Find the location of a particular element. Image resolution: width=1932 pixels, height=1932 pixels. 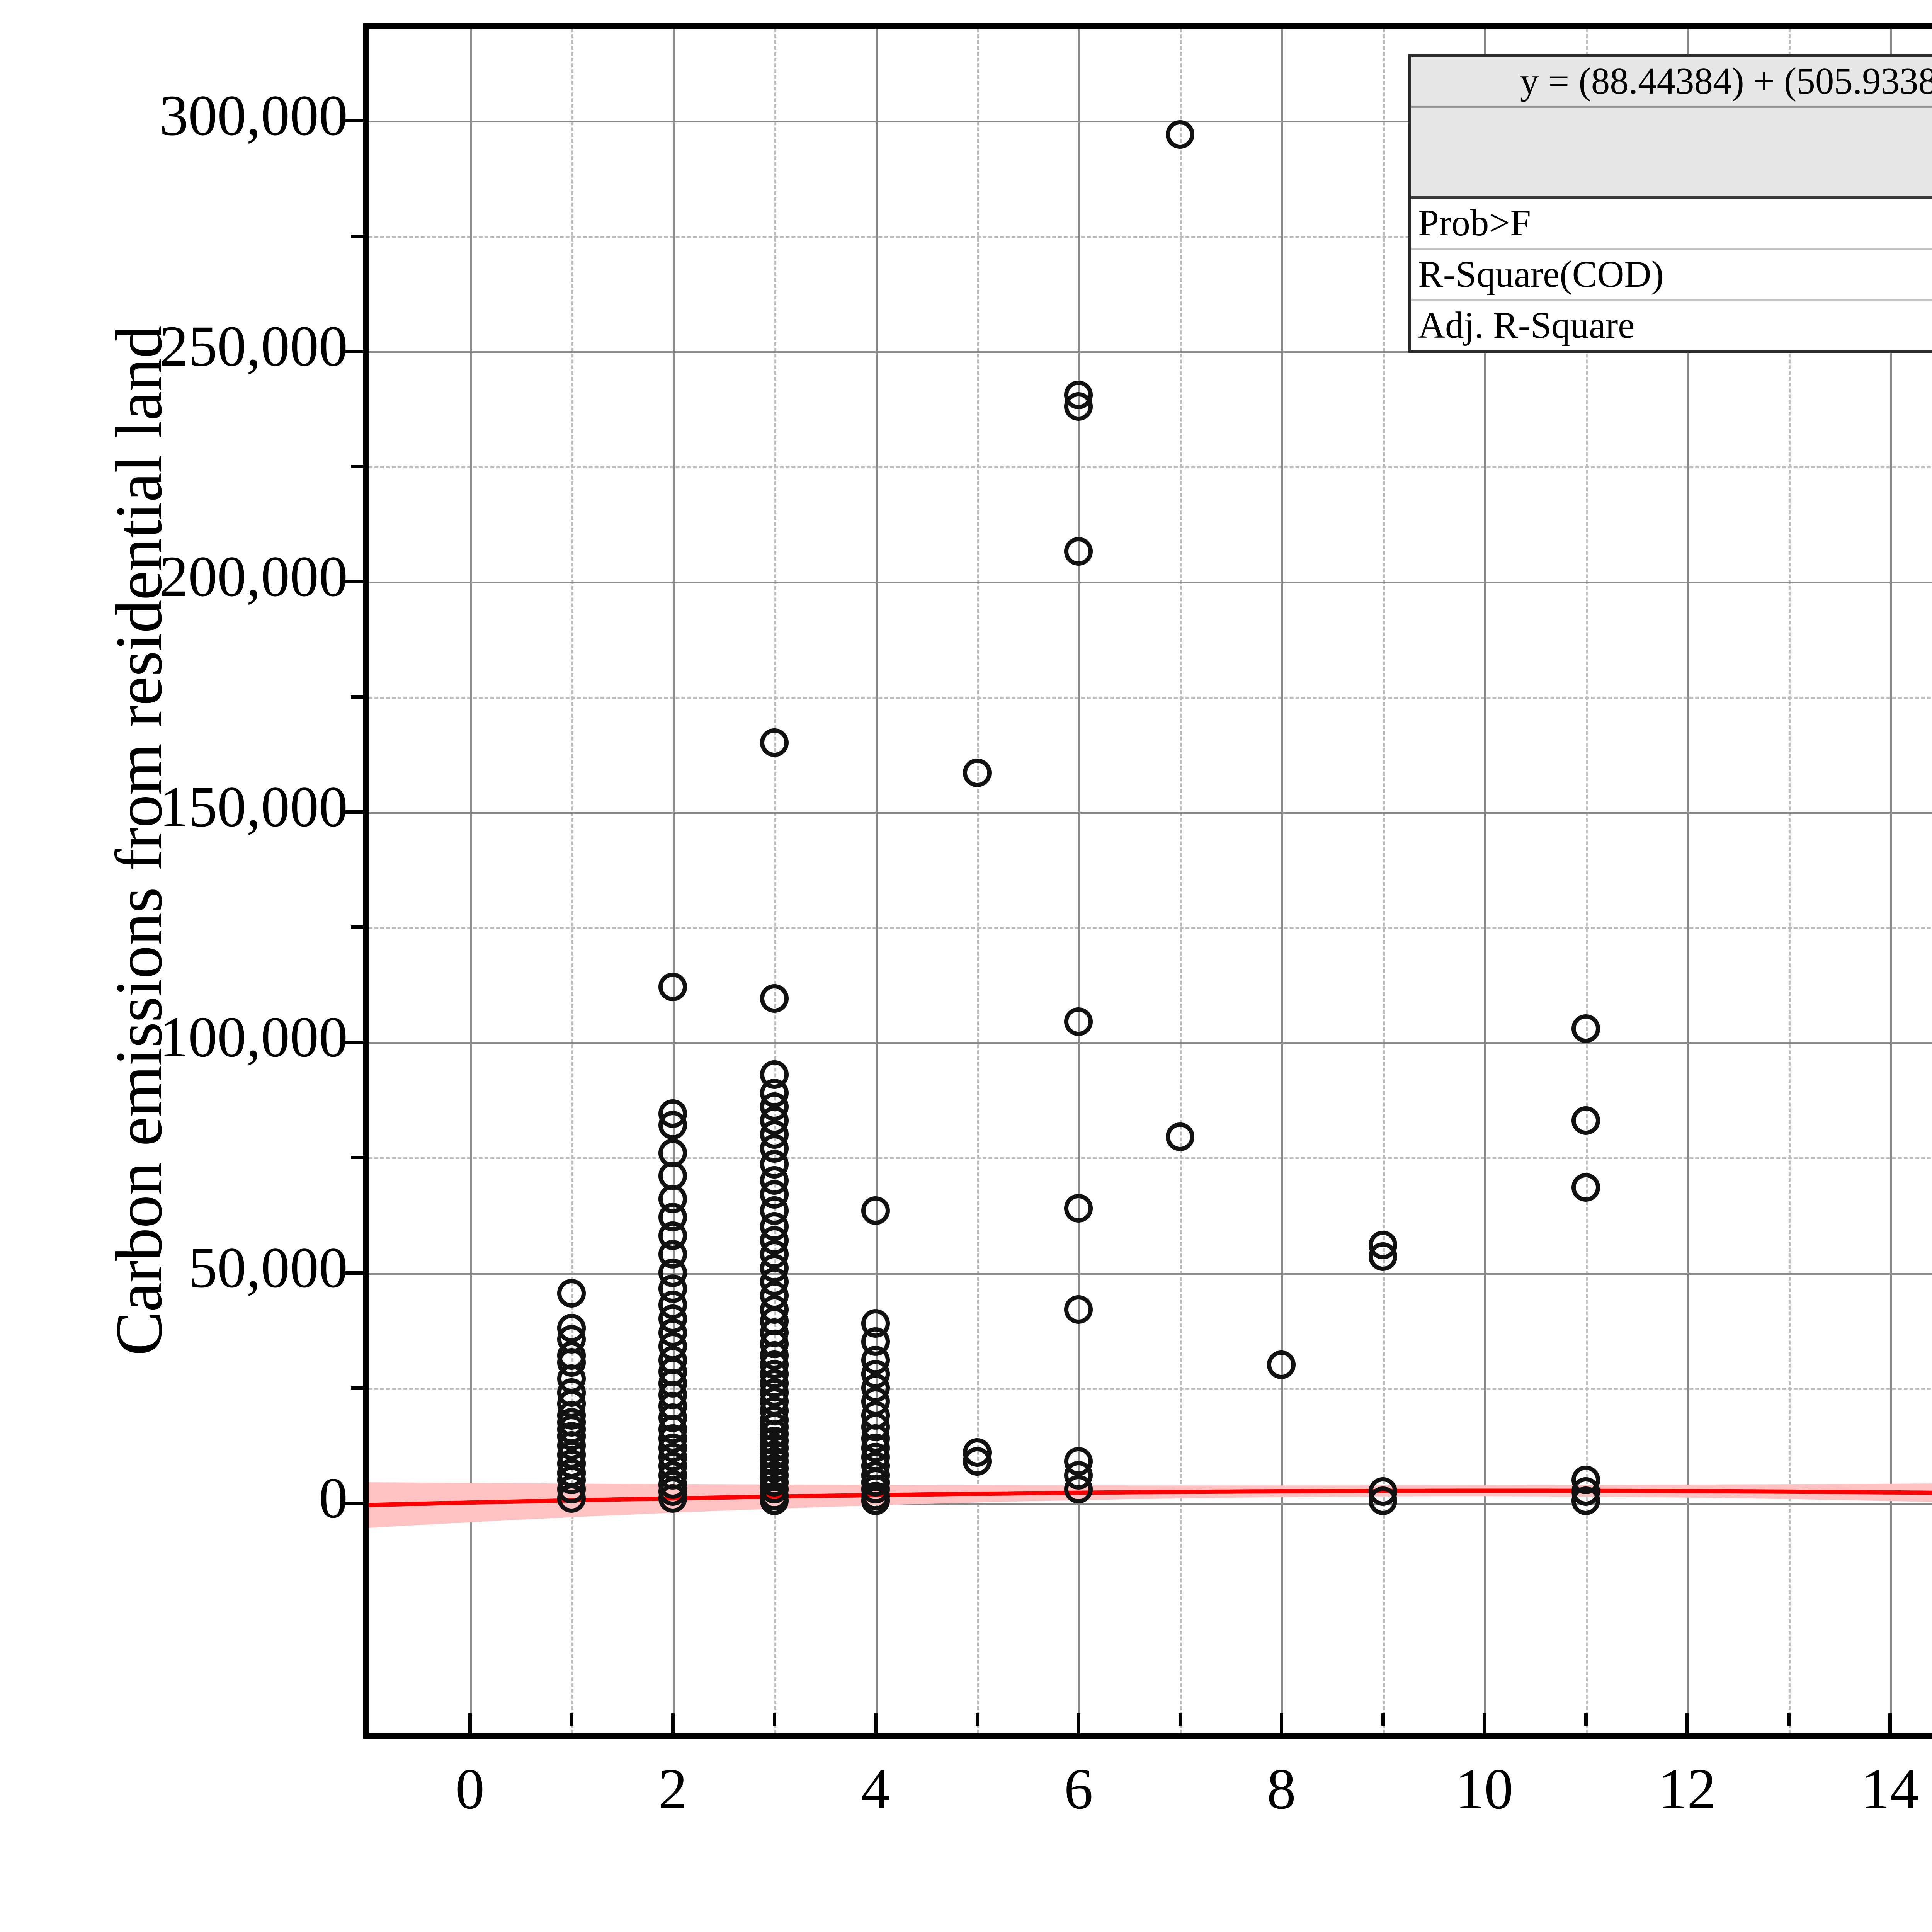

stats-column-header-row: Carbon emissions from residential land is located at coordinates (1671, 151).